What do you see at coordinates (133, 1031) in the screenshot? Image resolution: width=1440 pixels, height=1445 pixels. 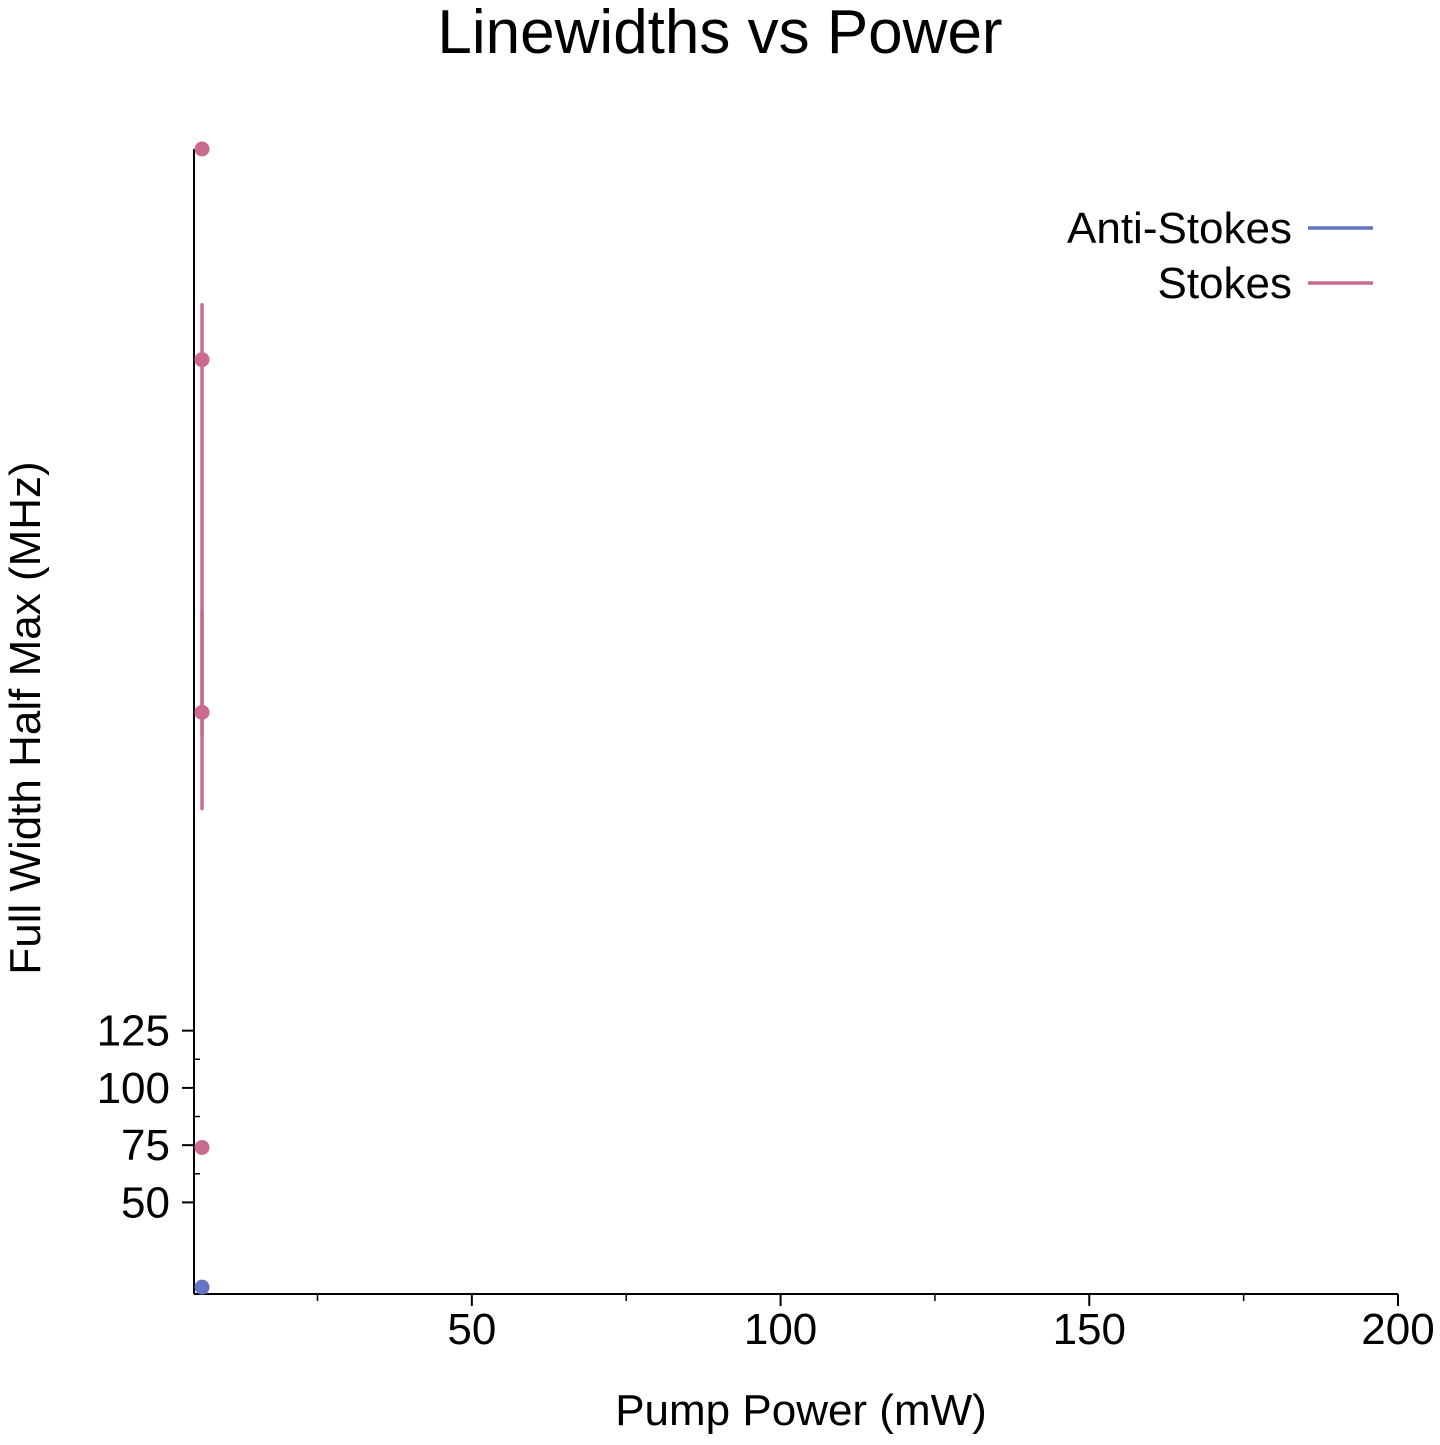 I see `y-tick-label: 125` at bounding box center [133, 1031].